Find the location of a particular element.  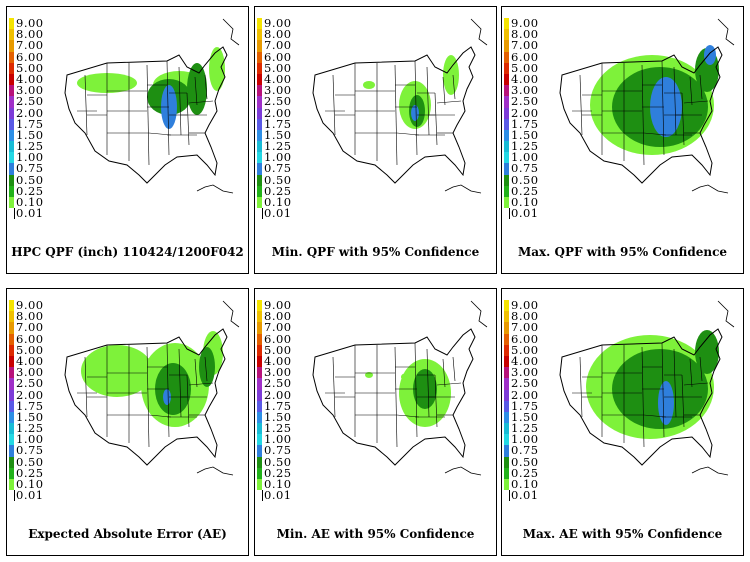

legend-entry: 1.75 is located at coordinates (34, 124).